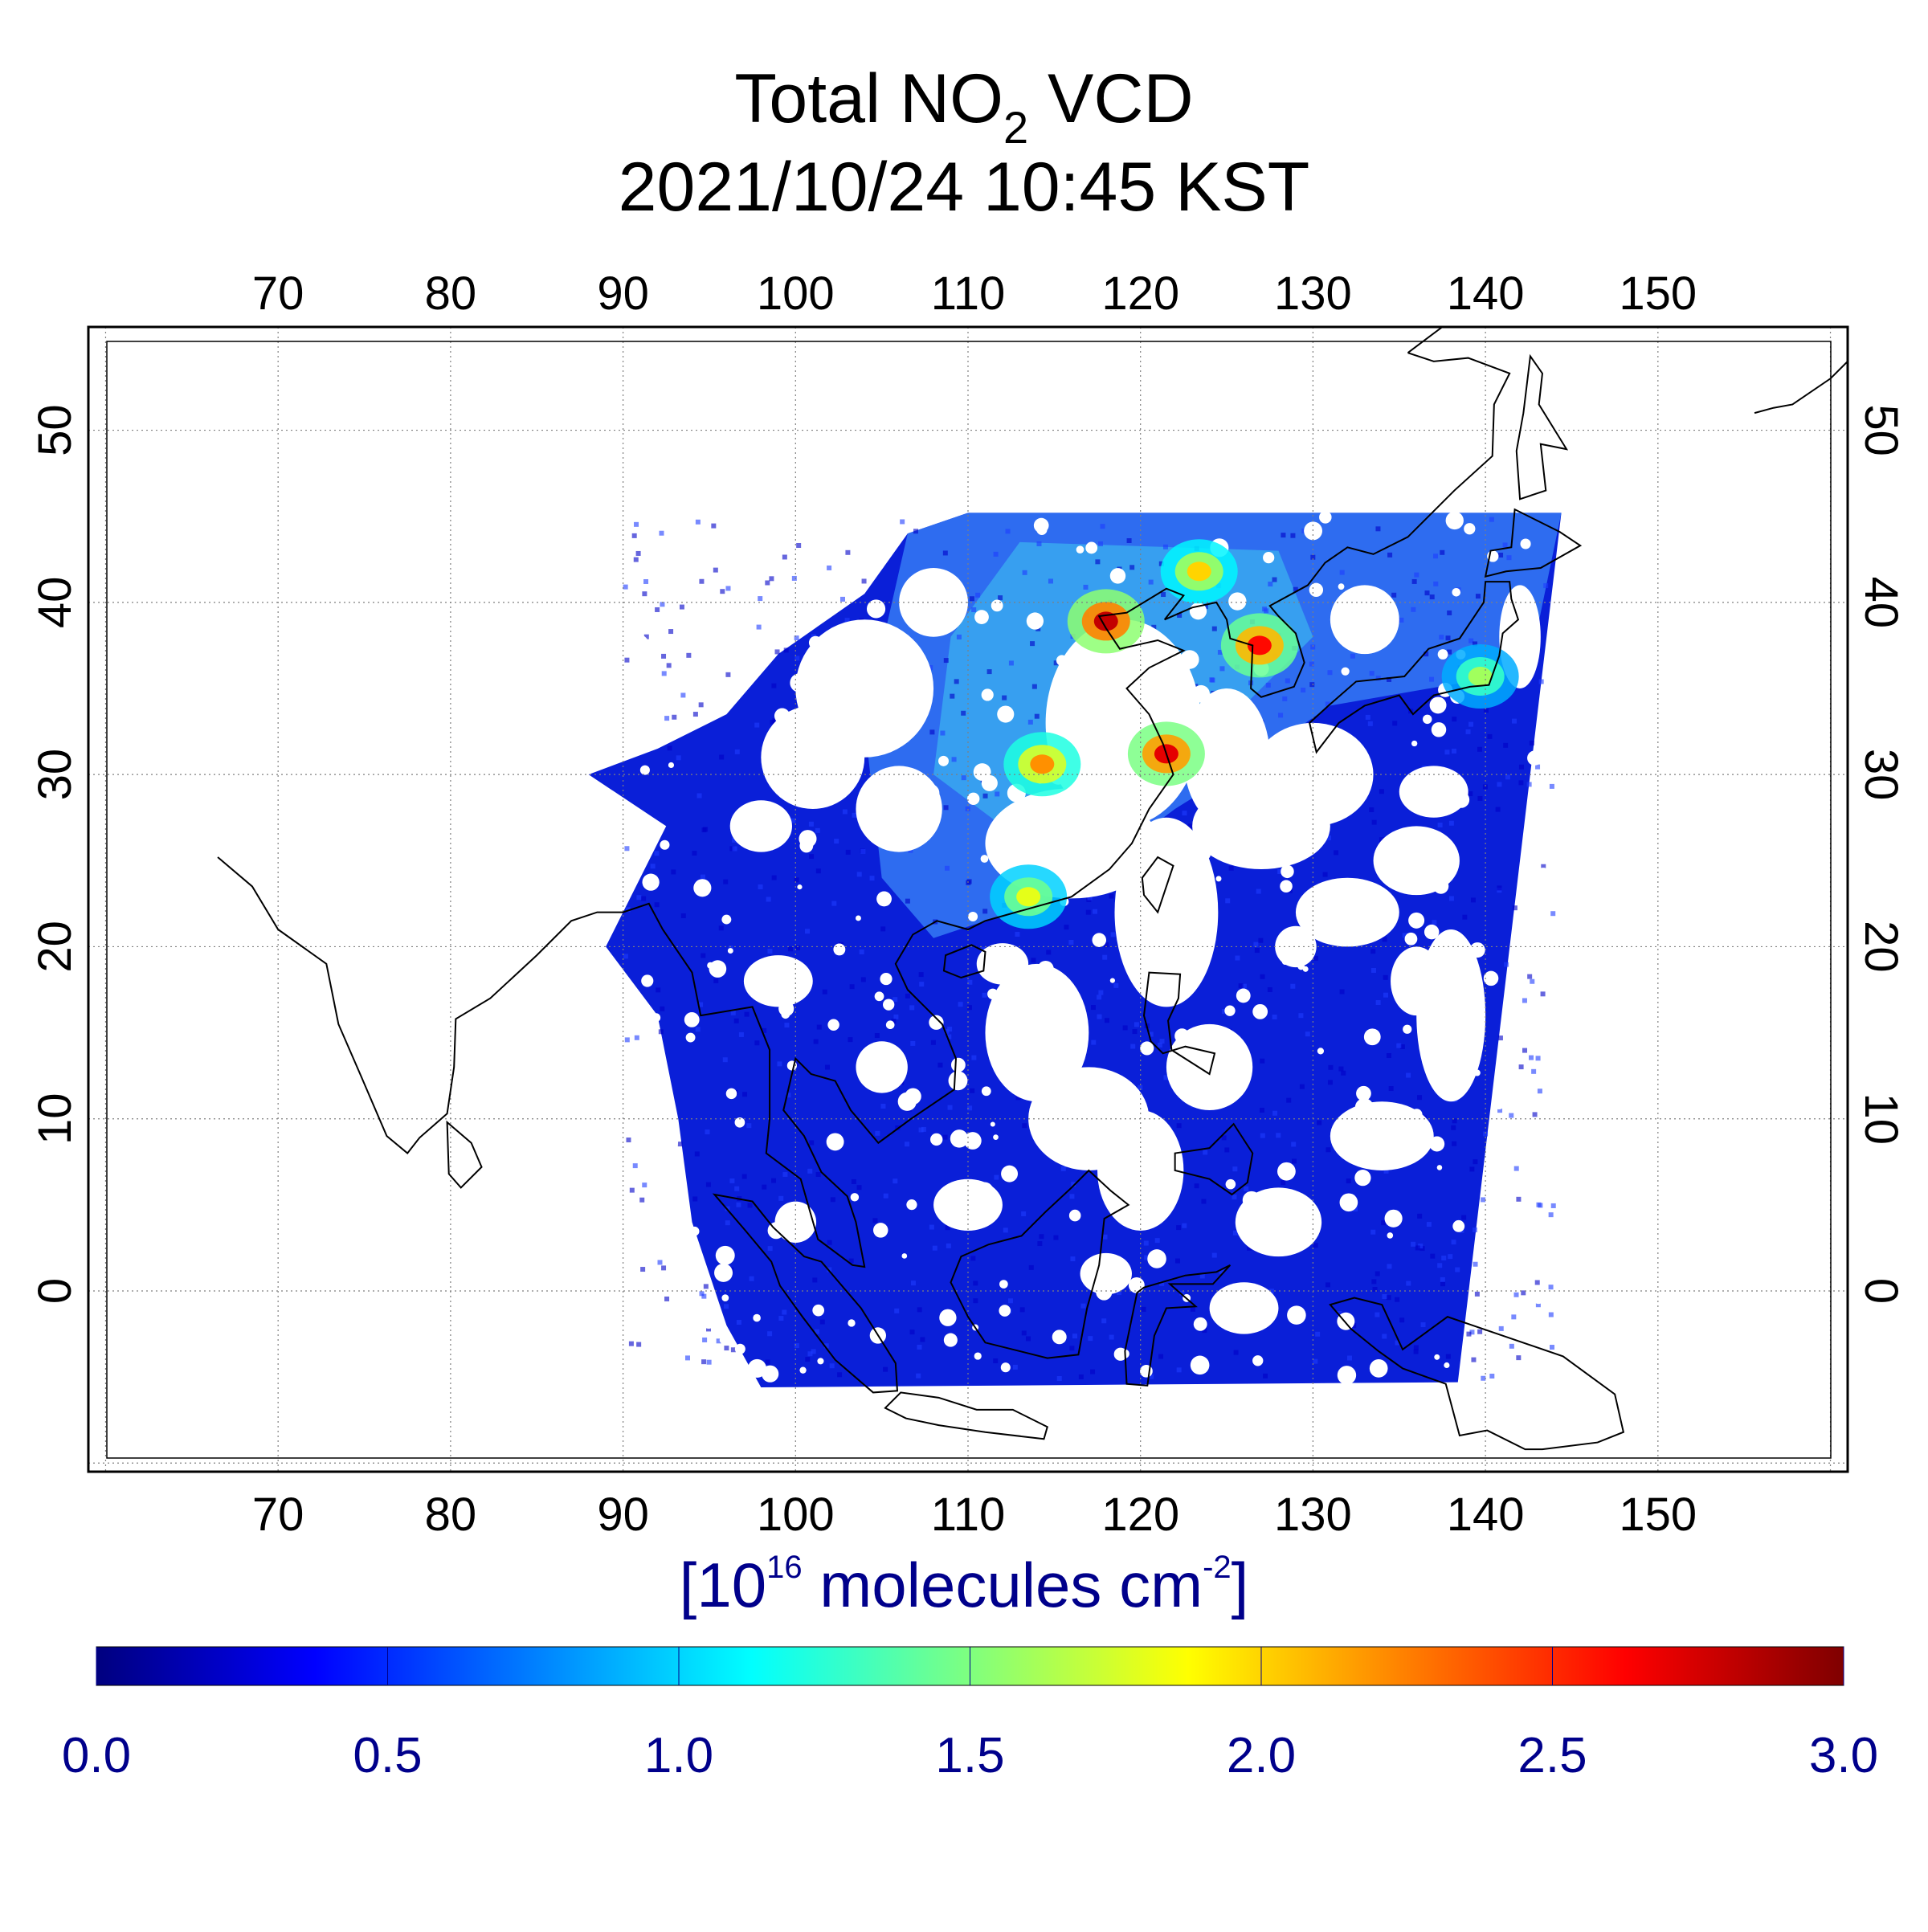 The height and width of the screenshot is (1932, 1928). What do you see at coordinates (1178, 1325) in the screenshot?
I see `coastline-sulawesi` at bounding box center [1178, 1325].